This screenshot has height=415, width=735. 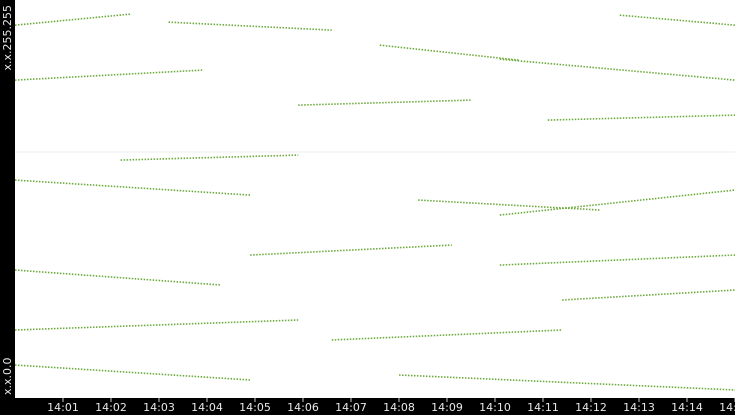 I want to click on y-tick-label: x.x.255.255, so click(x=7, y=38).